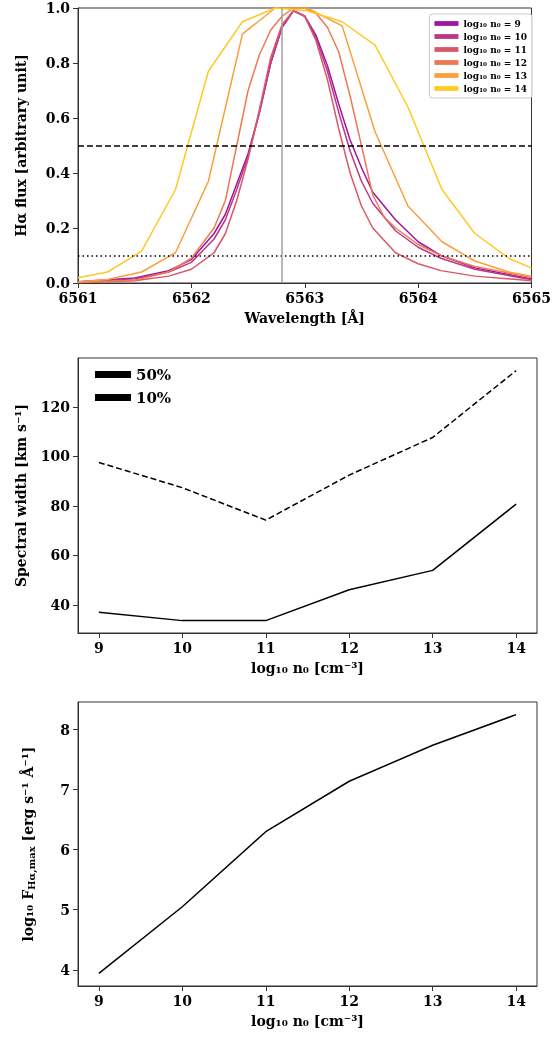 This screenshot has height=1039, width=554. I want to click on y-tick-label: 120, so click(55, 406).